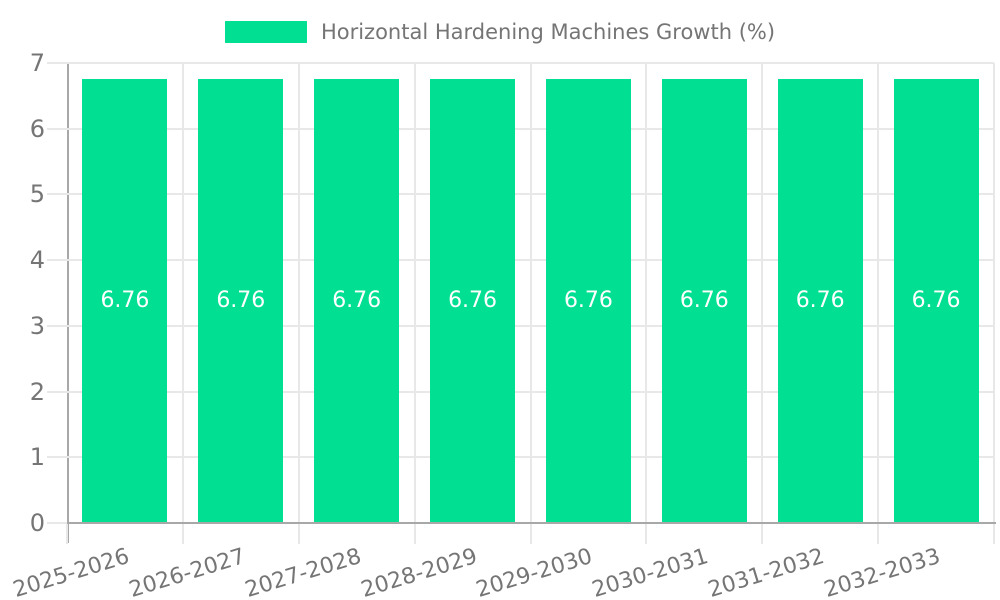 Image resolution: width=1000 pixels, height=600 pixels. I want to click on chart-legend: Horizontal Hardening Machines Growth (%), so click(500, 32).